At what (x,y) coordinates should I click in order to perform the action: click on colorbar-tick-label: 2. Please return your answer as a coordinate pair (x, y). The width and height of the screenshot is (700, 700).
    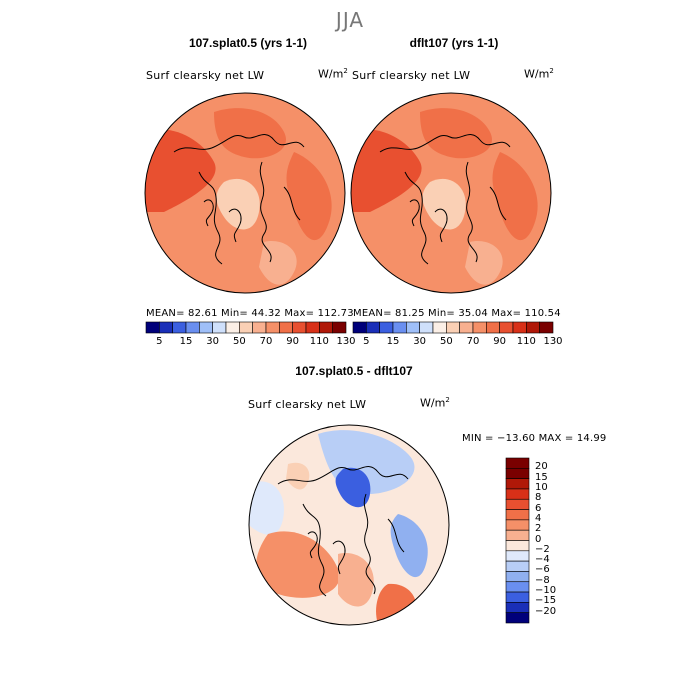
    Looking at the image, I should click on (538, 529).